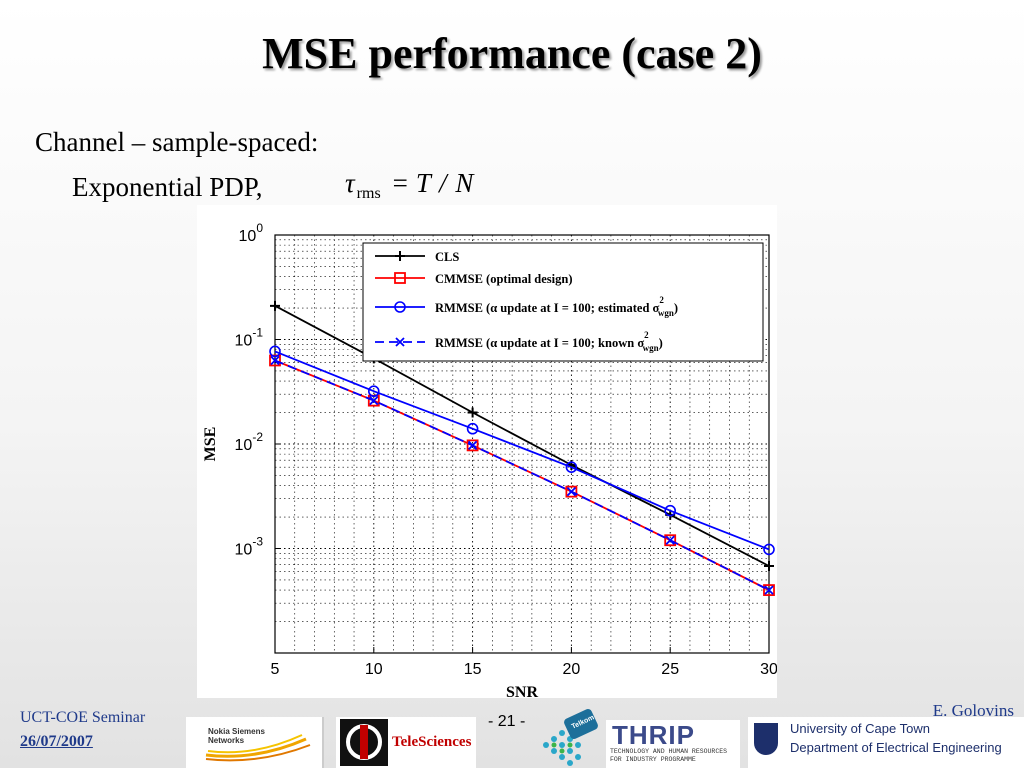 This screenshot has width=1024, height=768. What do you see at coordinates (522, 691) in the screenshot?
I see `x-axis-label: SNR` at bounding box center [522, 691].